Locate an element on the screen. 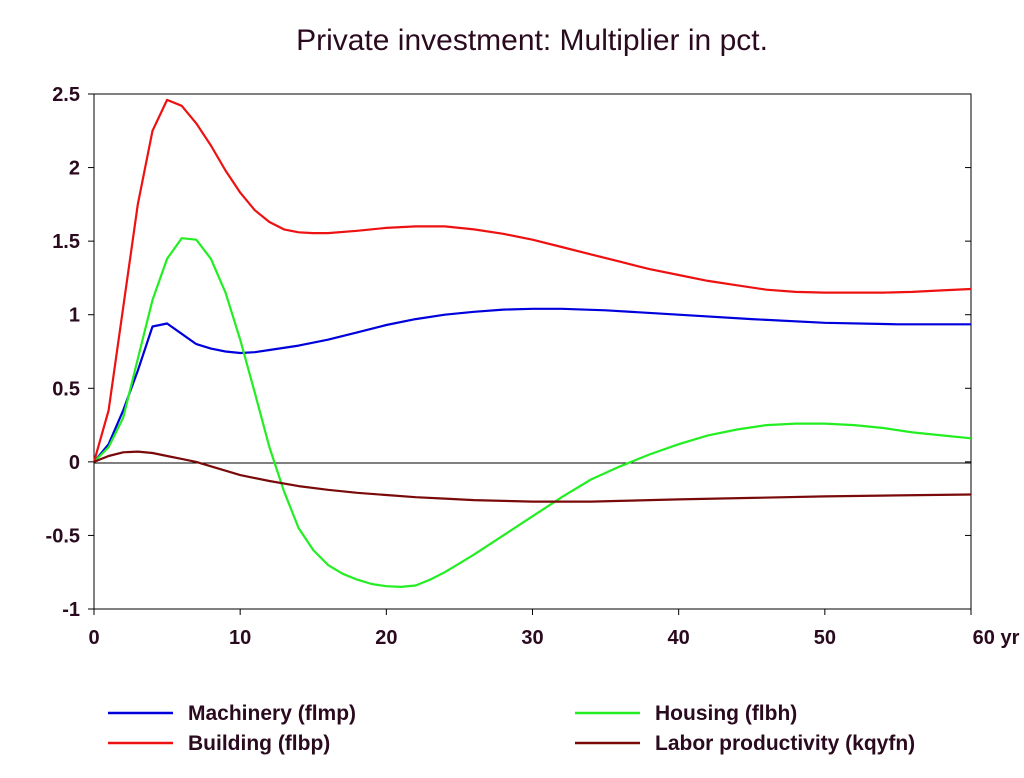 The image size is (1024, 778). x-tick-label: 30 is located at coordinates (532, 638).